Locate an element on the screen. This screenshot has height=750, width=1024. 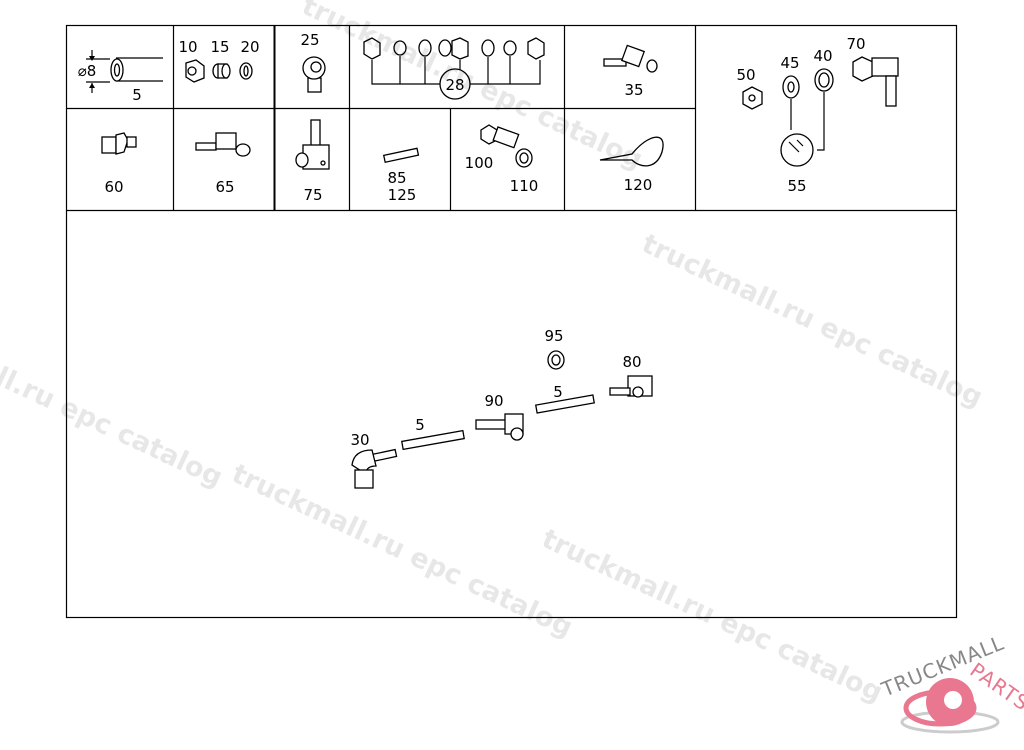
part-label-65: 65 is located at coordinates (224, 187).